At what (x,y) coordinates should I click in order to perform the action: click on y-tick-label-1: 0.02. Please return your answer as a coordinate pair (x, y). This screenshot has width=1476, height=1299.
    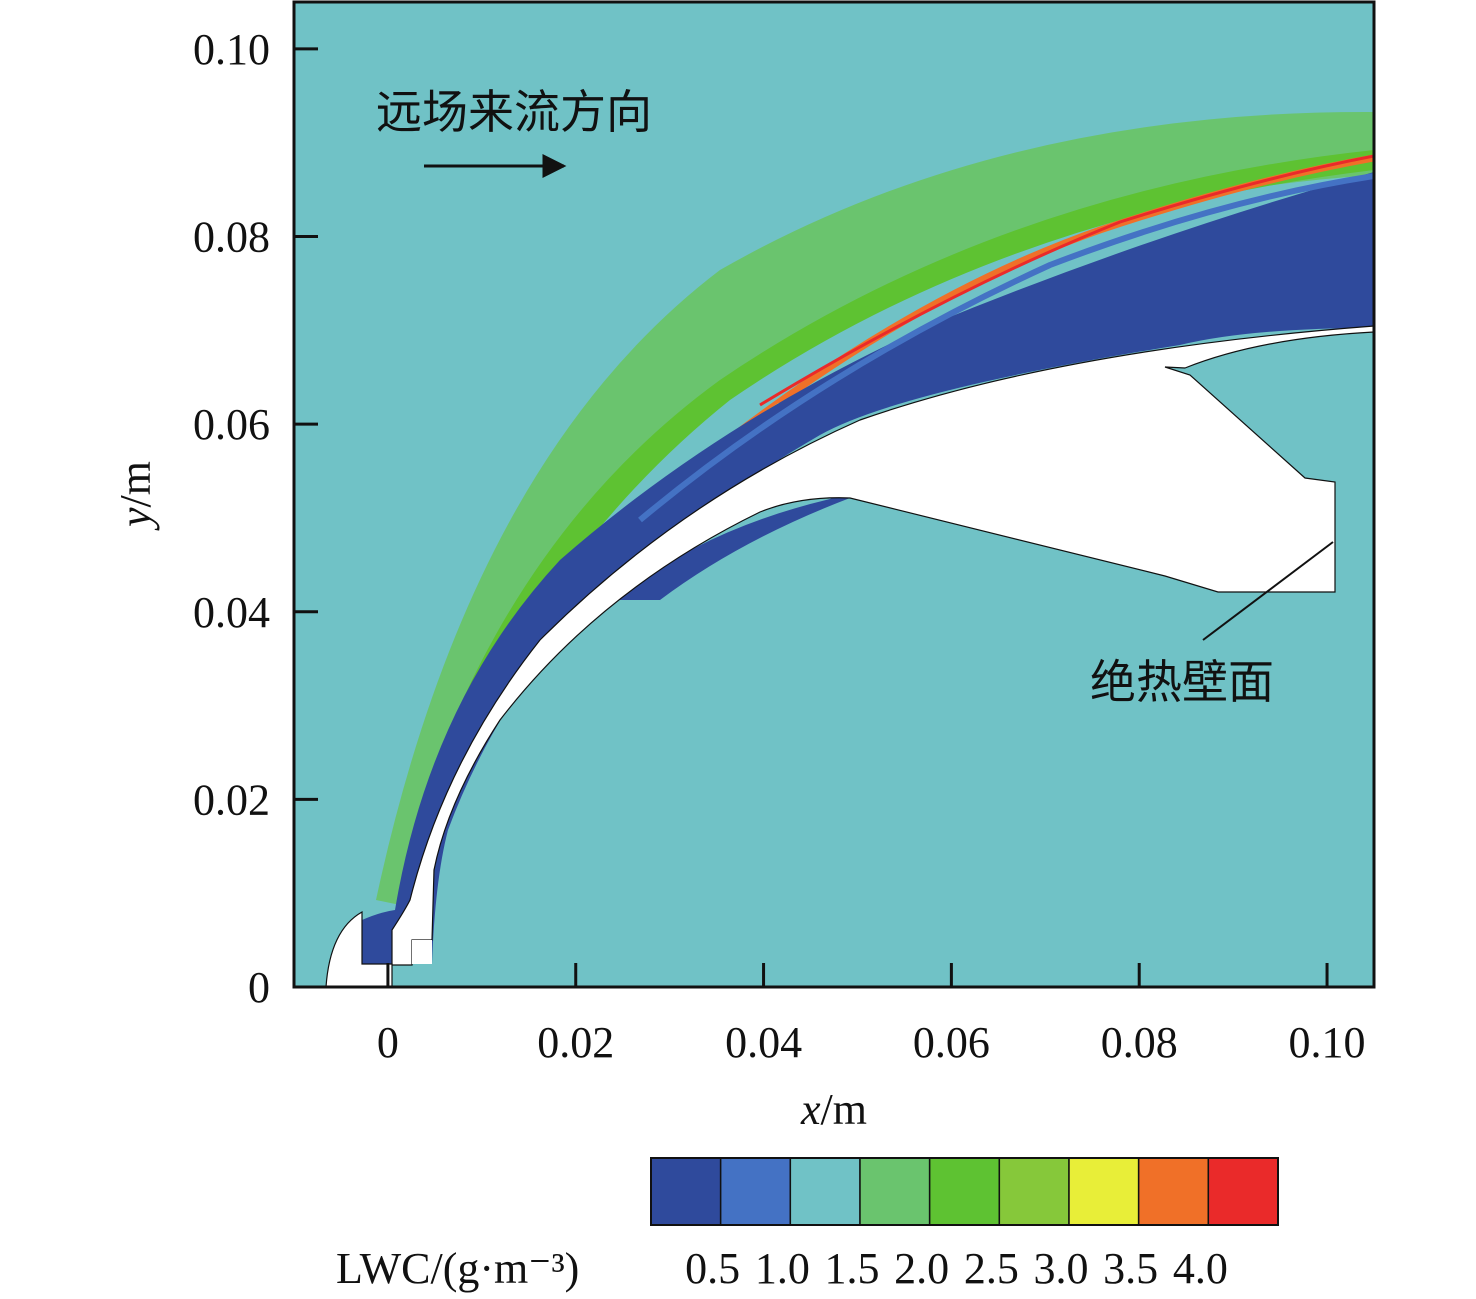
    Looking at the image, I should click on (231, 799).